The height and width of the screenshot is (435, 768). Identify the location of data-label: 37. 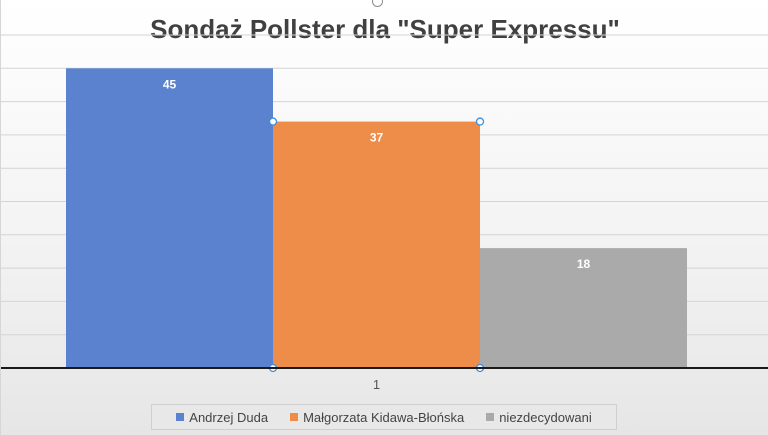
(377, 138).